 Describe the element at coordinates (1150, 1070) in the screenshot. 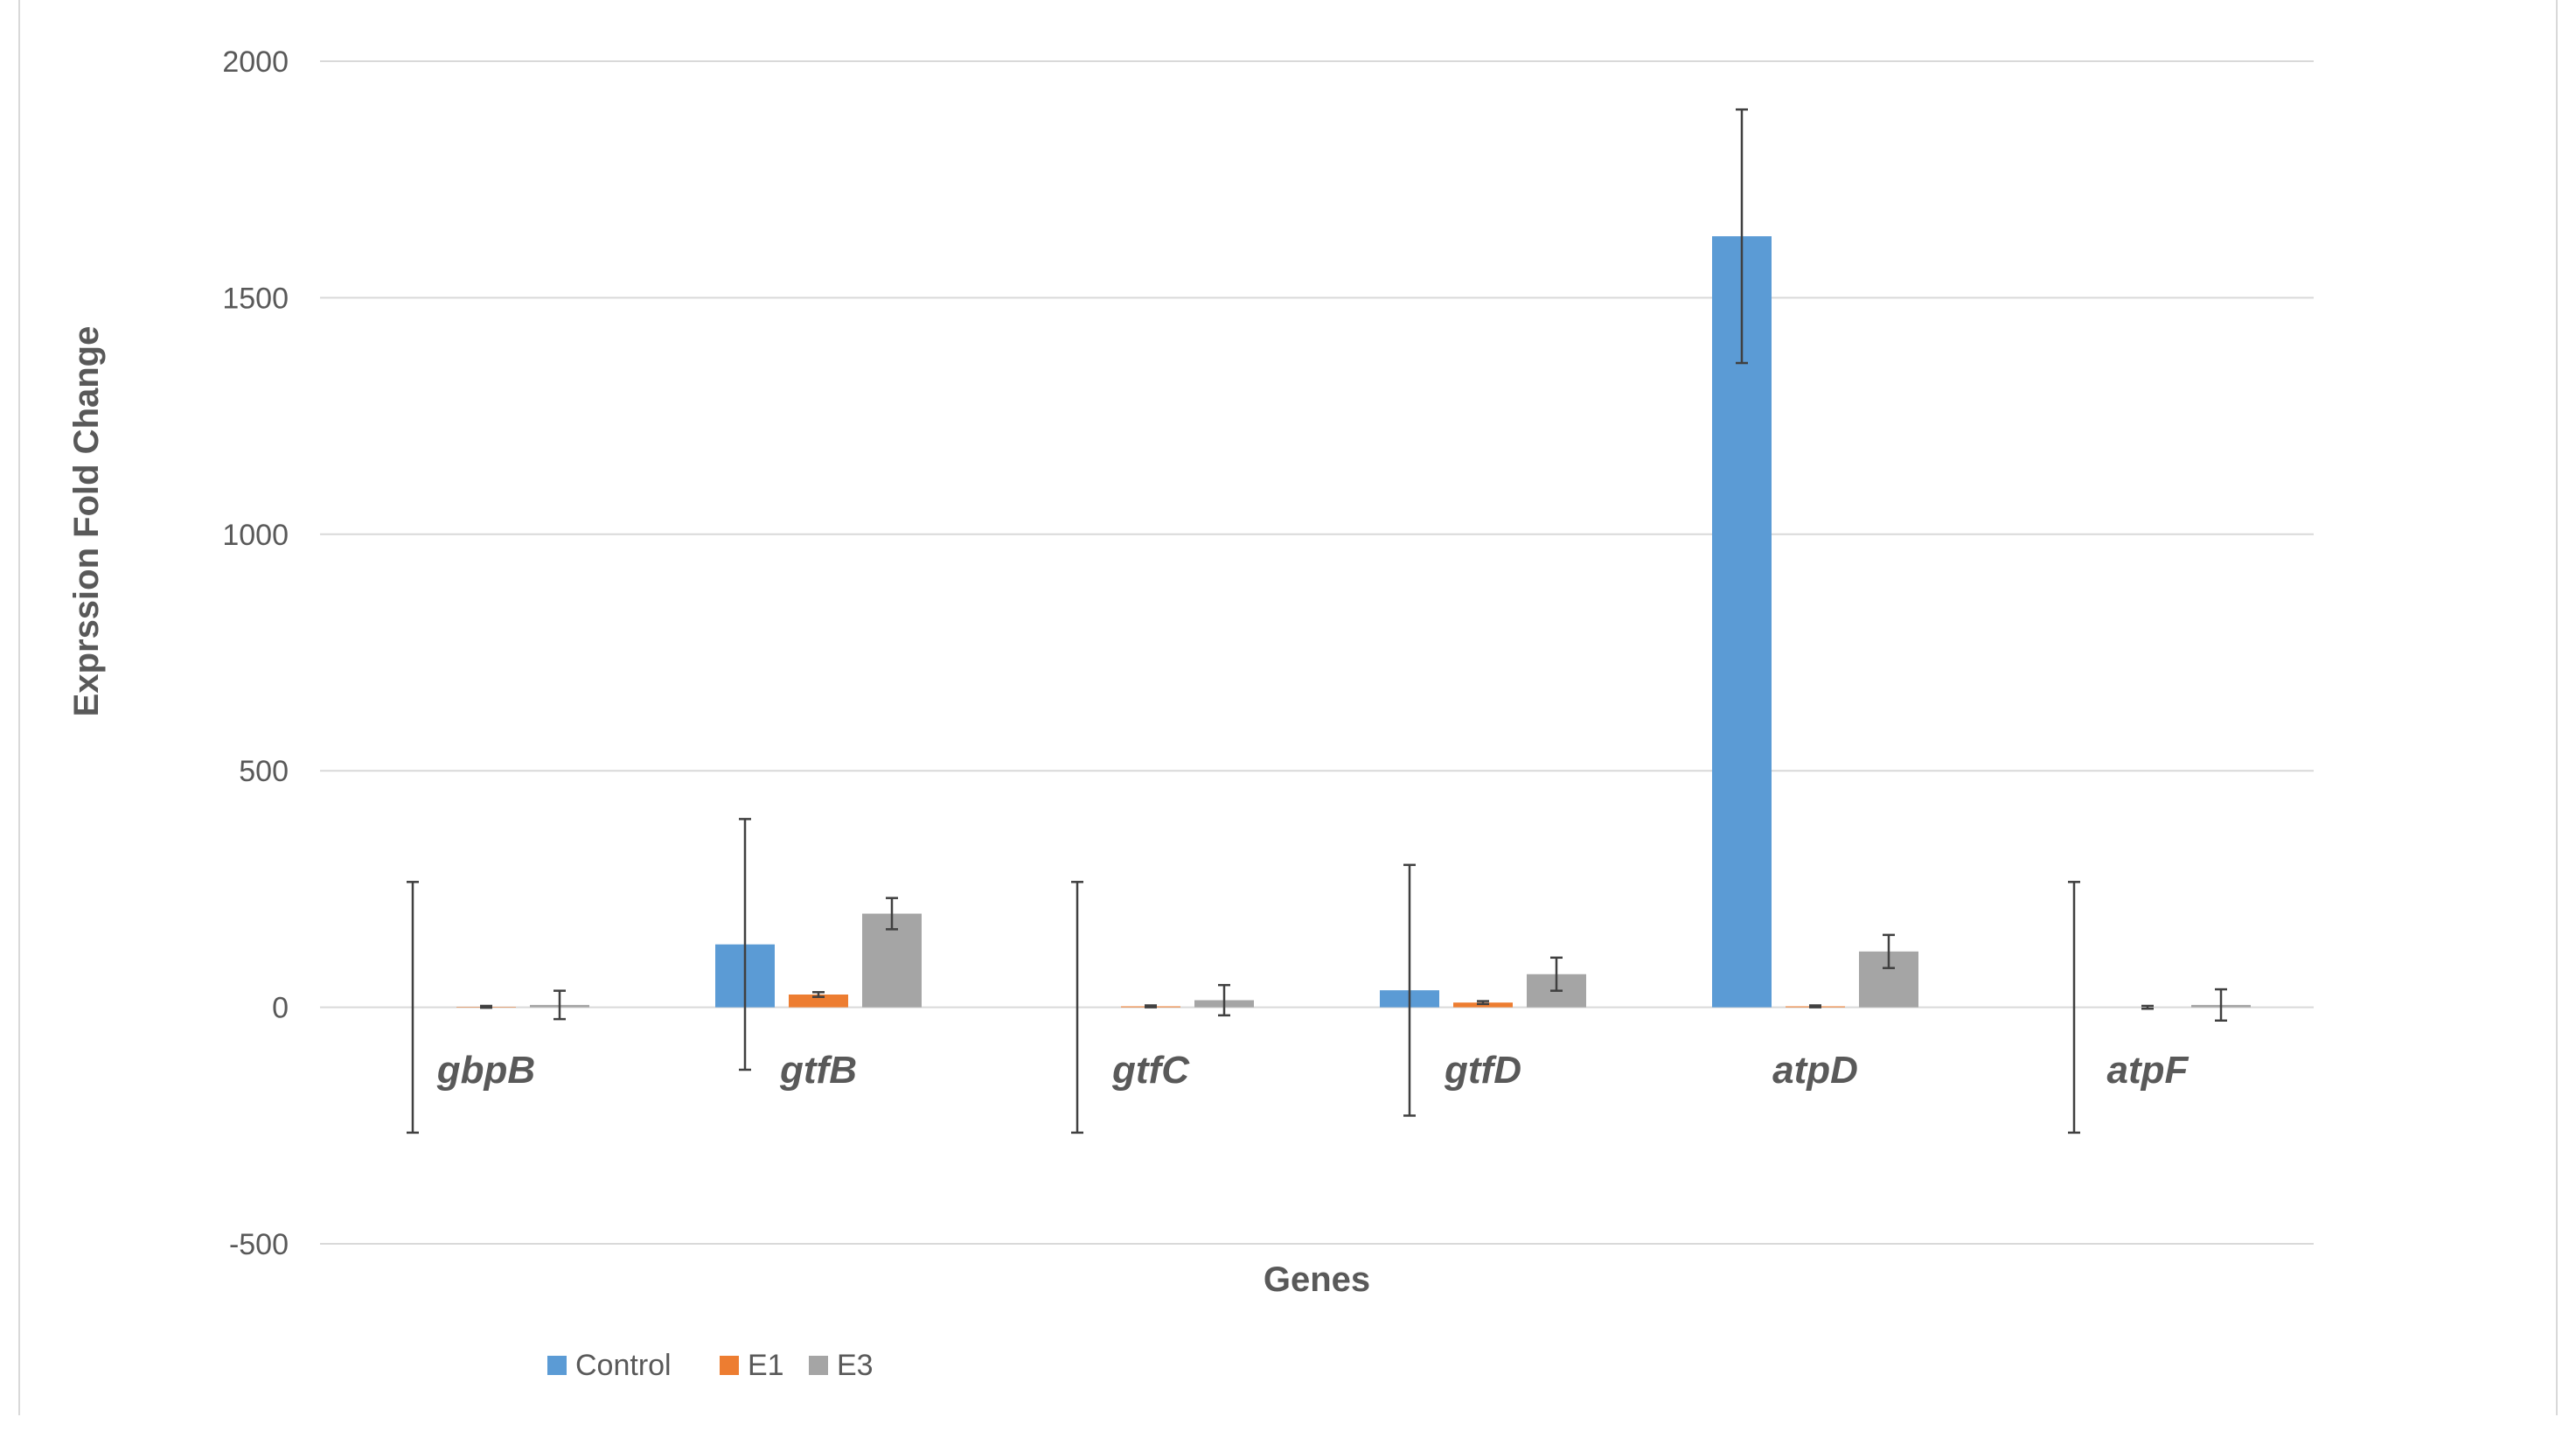

I see `category-label-gtfC: gtfC` at that location.